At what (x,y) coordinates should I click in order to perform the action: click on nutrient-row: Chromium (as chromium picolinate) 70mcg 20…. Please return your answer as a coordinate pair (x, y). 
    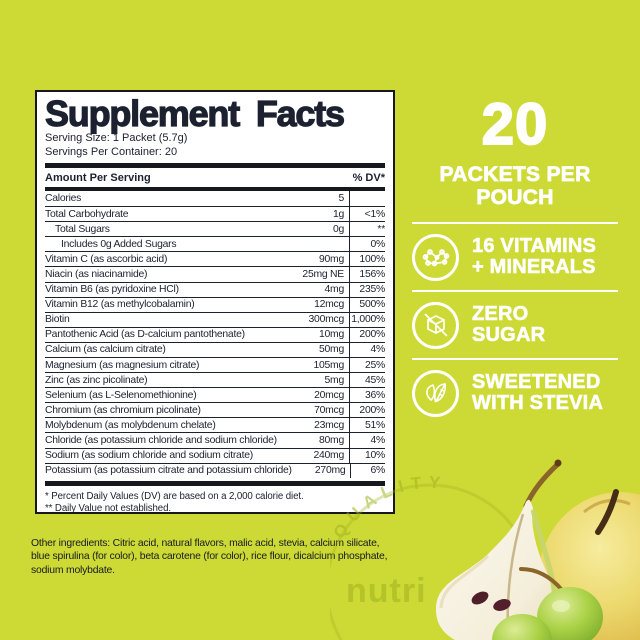
    Looking at the image, I should click on (215, 410).